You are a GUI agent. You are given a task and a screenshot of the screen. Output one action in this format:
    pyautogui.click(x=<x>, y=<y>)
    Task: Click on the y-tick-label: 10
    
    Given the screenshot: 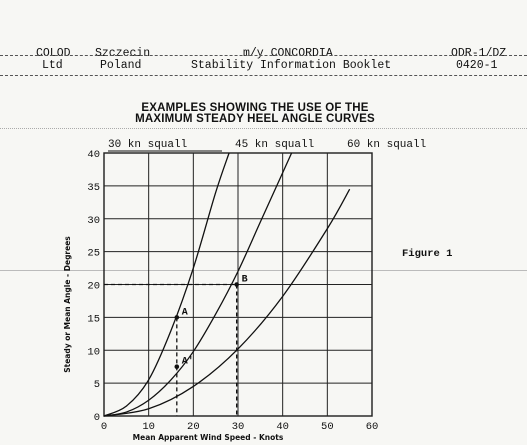 What is the action you would take?
    pyautogui.click(x=93, y=352)
    